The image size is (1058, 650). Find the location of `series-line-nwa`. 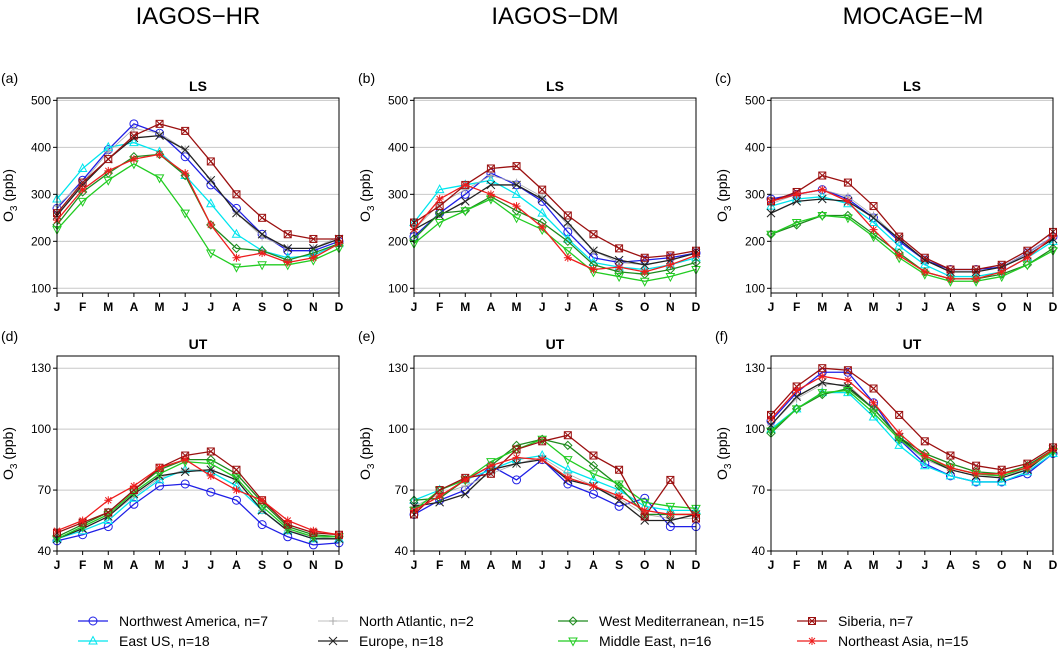

series-line-nwa is located at coordinates (912, 229).